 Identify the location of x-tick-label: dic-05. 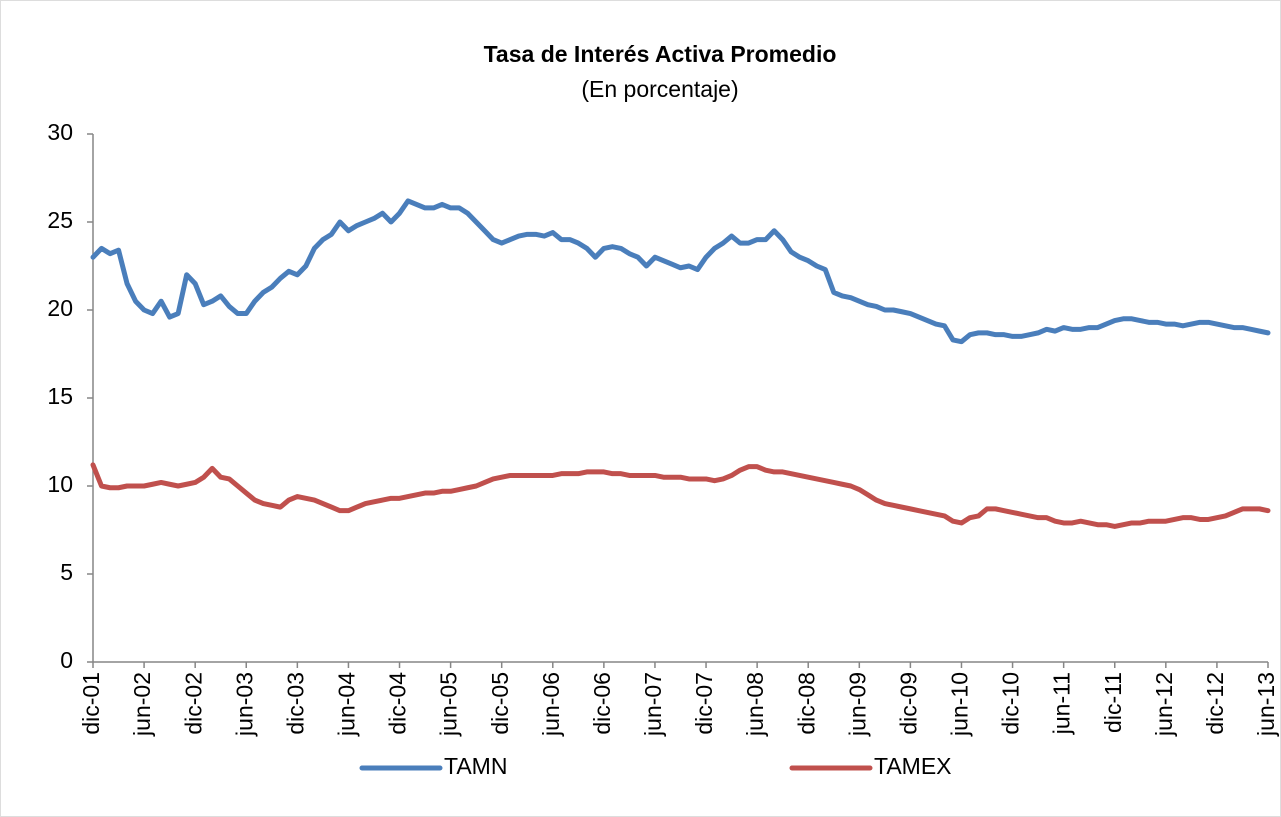
(500, 703).